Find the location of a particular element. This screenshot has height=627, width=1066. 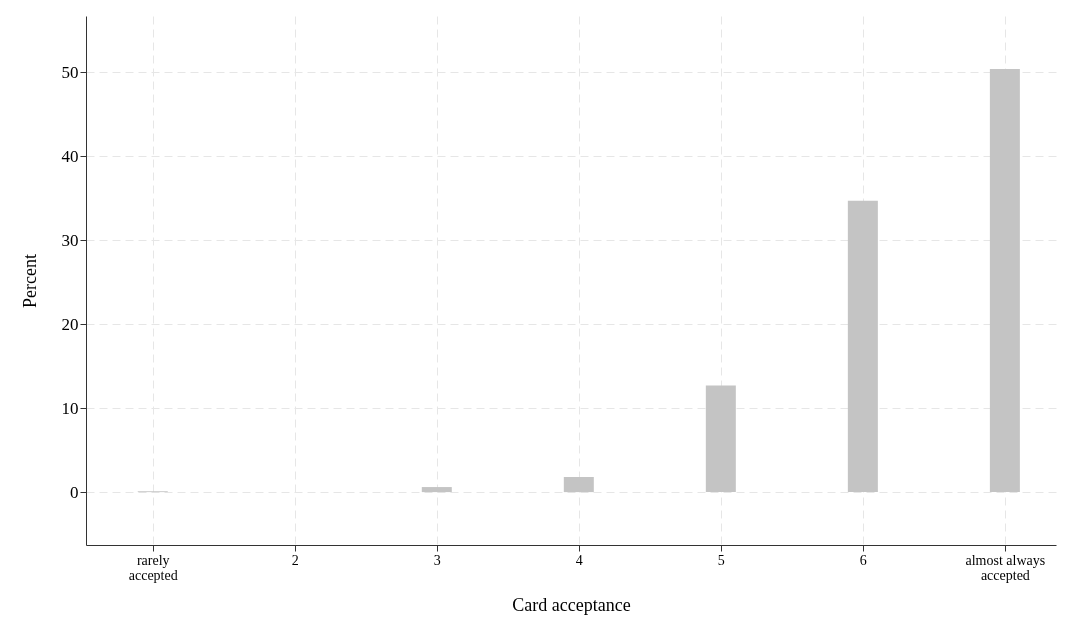

y-tick-label: 40 is located at coordinates (70, 156).